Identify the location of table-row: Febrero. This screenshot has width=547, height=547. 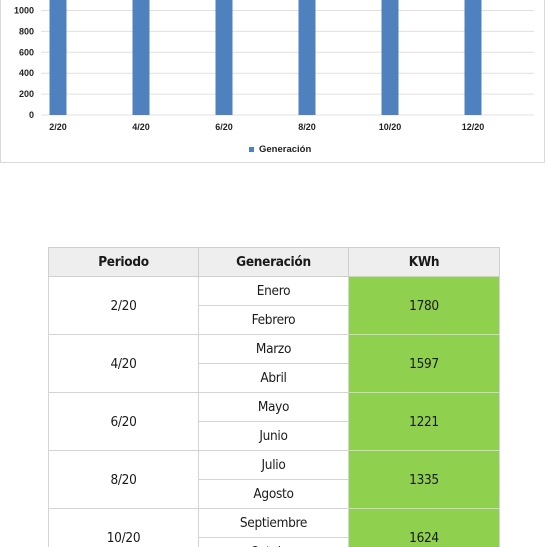
(274, 320).